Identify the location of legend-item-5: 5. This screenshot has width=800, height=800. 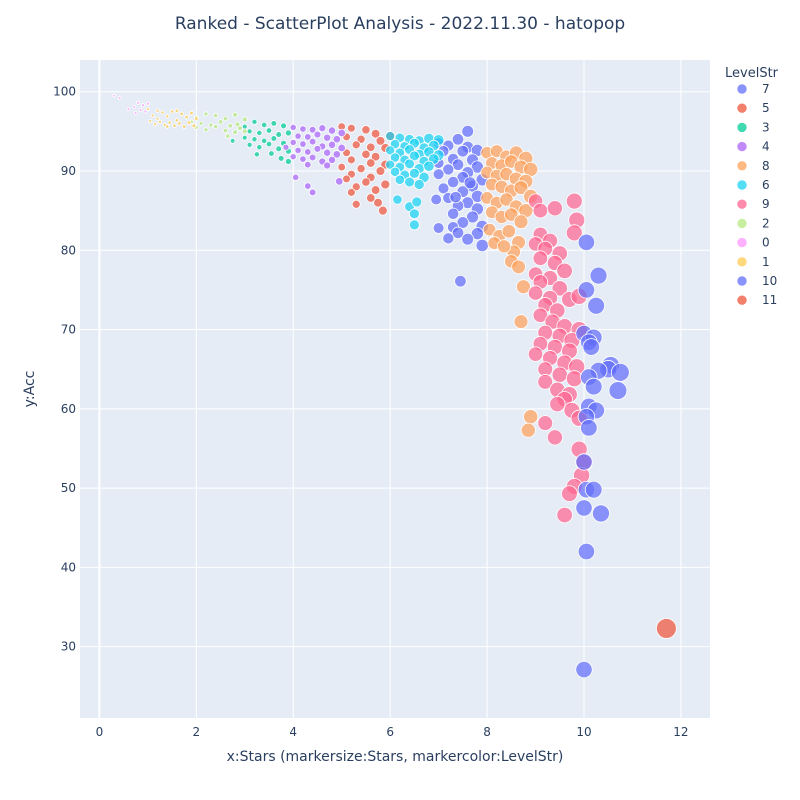
(753, 108).